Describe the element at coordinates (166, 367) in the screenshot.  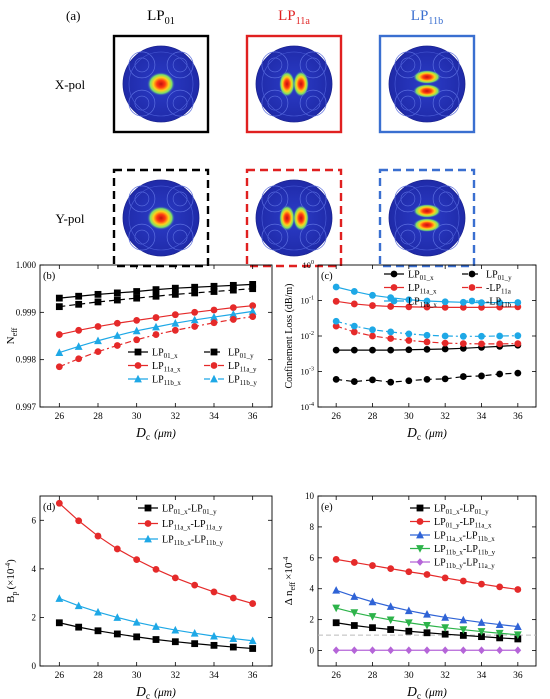
I see `legend-text: LP11a_x` at that location.